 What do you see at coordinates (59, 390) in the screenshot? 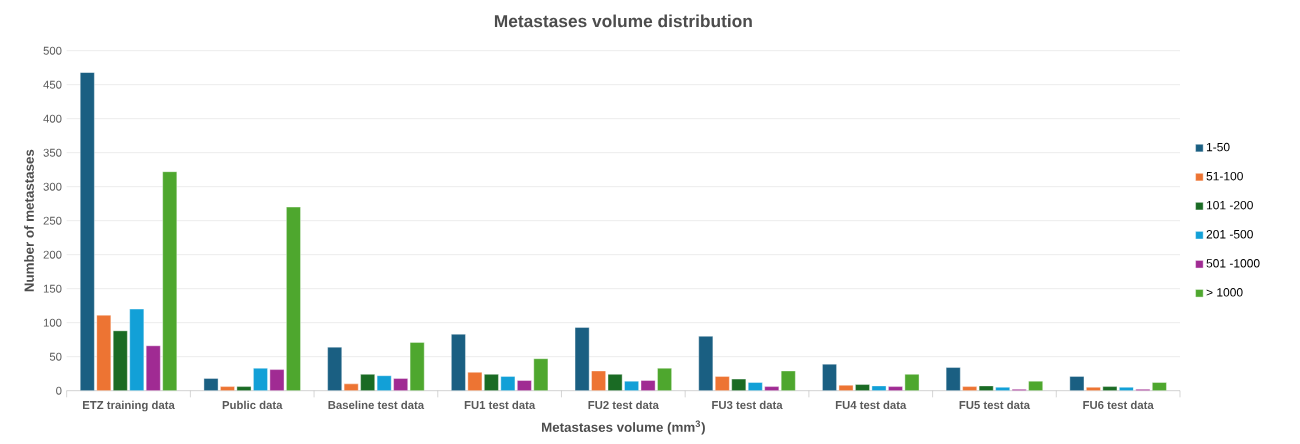
I see `y-tick-label: 0` at bounding box center [59, 390].